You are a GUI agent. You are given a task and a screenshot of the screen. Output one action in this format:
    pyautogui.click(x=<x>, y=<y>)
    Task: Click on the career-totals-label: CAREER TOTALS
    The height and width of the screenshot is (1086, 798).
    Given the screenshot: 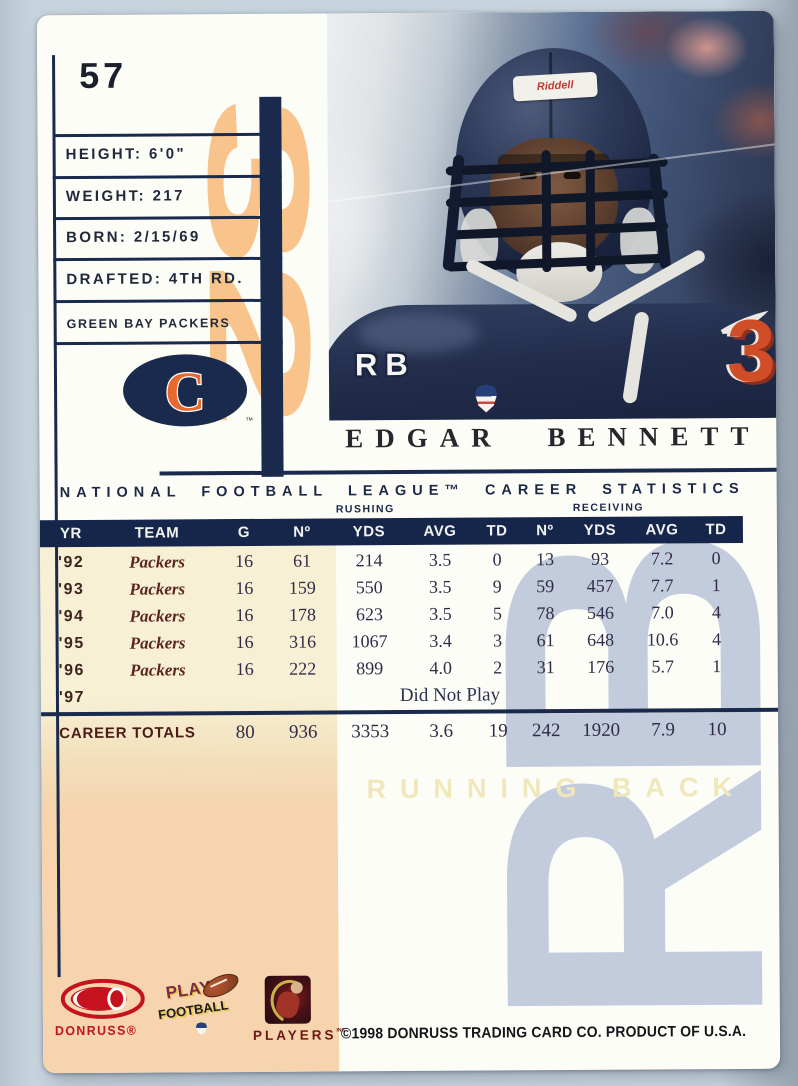 What is the action you would take?
    pyautogui.click(x=127, y=733)
    